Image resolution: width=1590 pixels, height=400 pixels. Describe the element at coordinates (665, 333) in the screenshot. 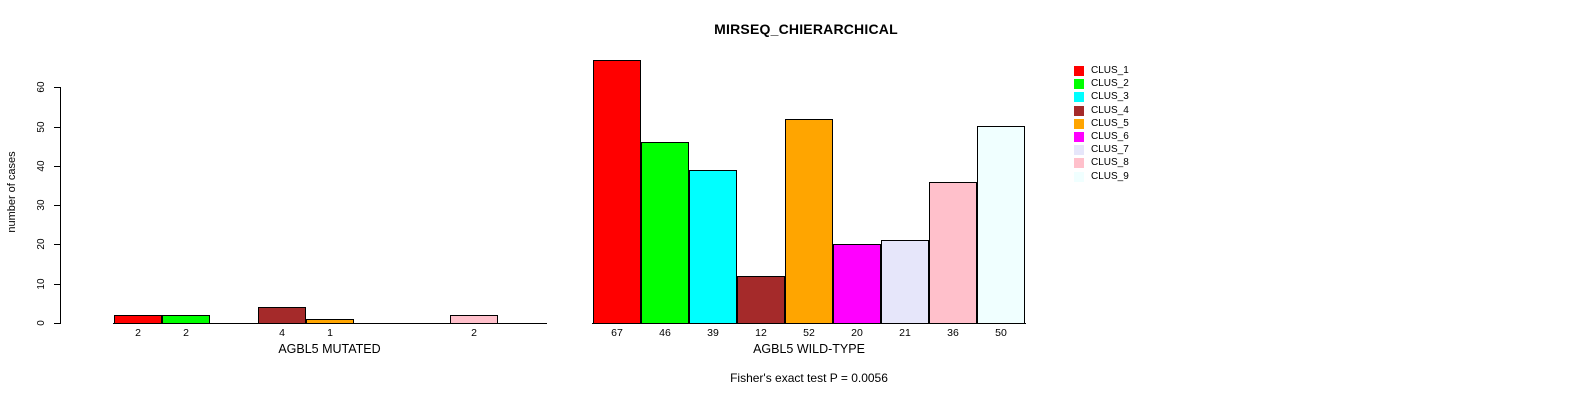

I see `bar-value-label: 46` at that location.